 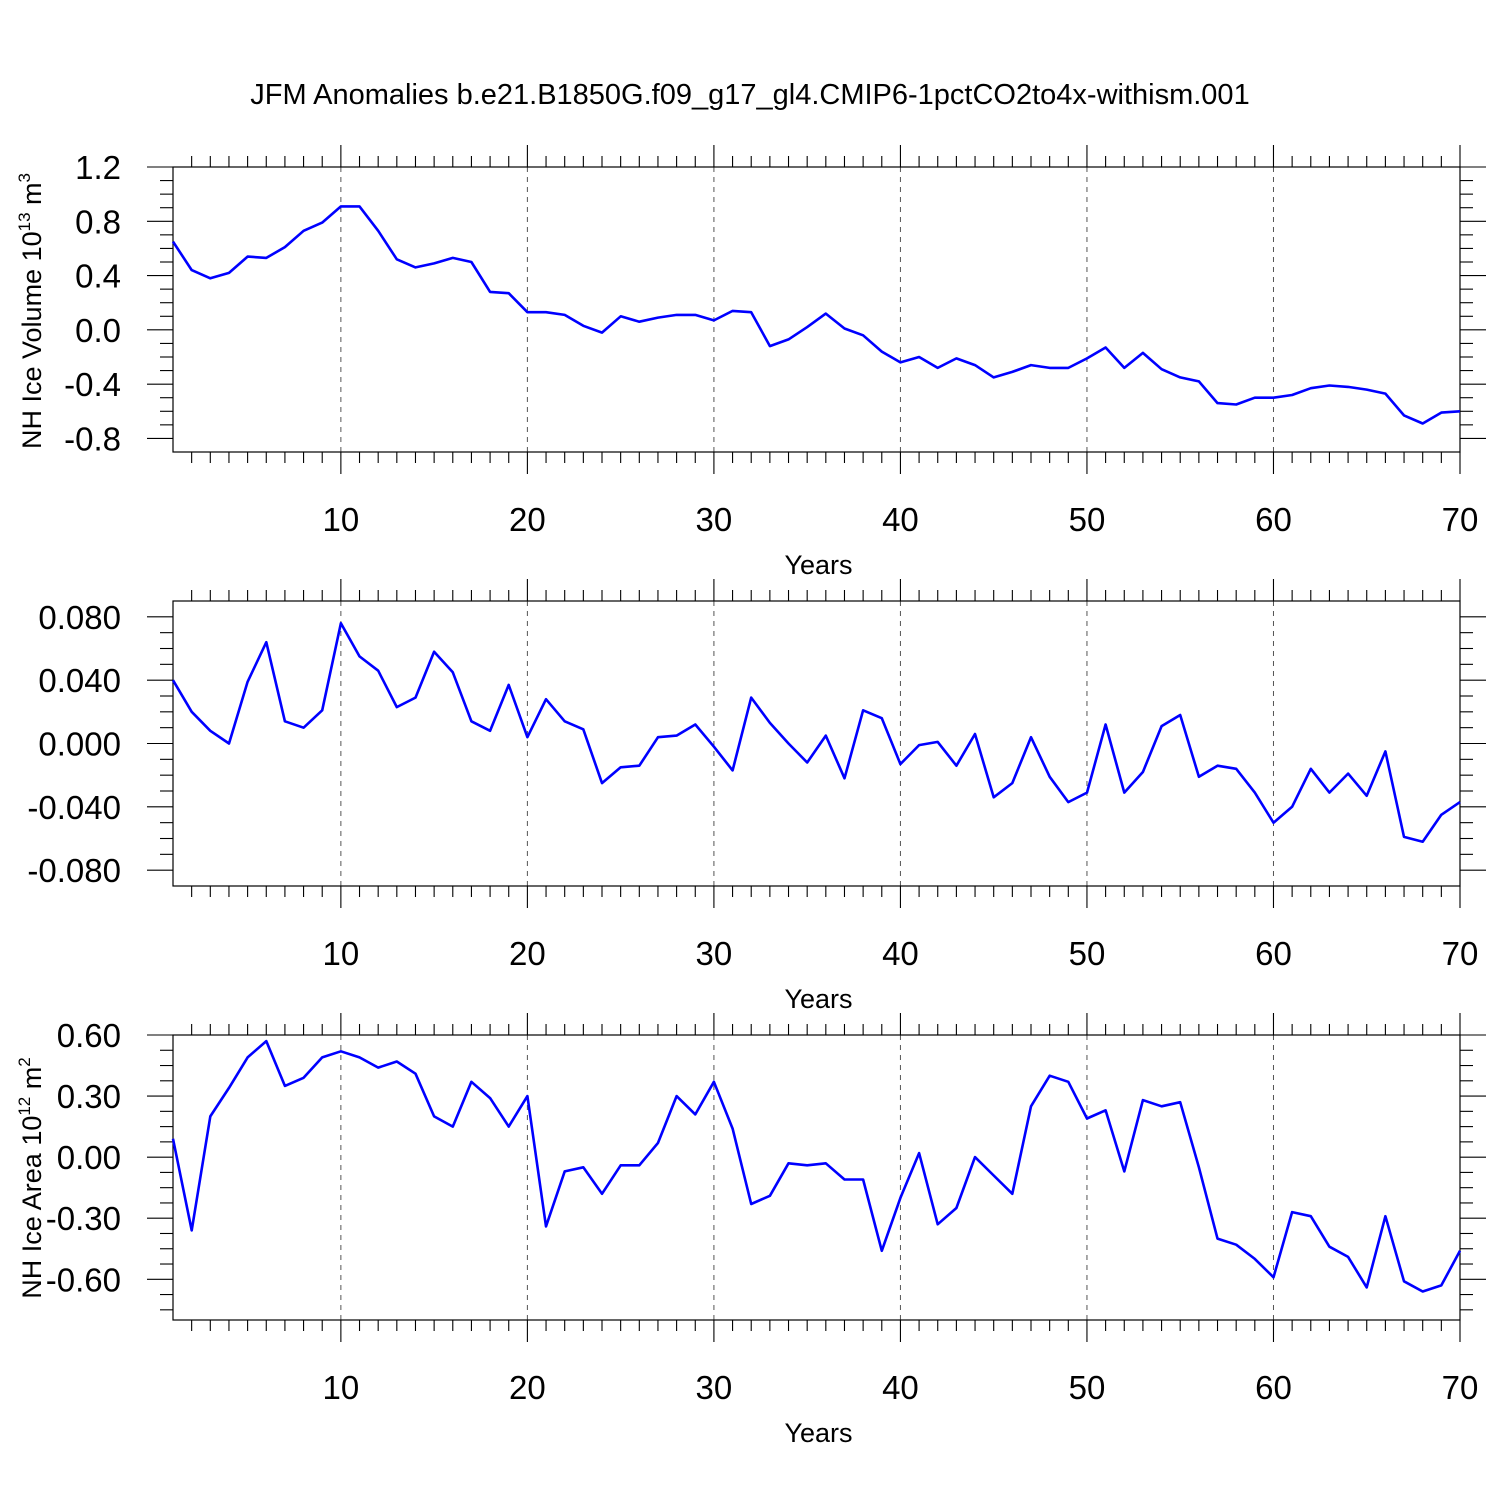 What do you see at coordinates (98, 221) in the screenshot?
I see `y-tick-label: 0.8` at bounding box center [98, 221].